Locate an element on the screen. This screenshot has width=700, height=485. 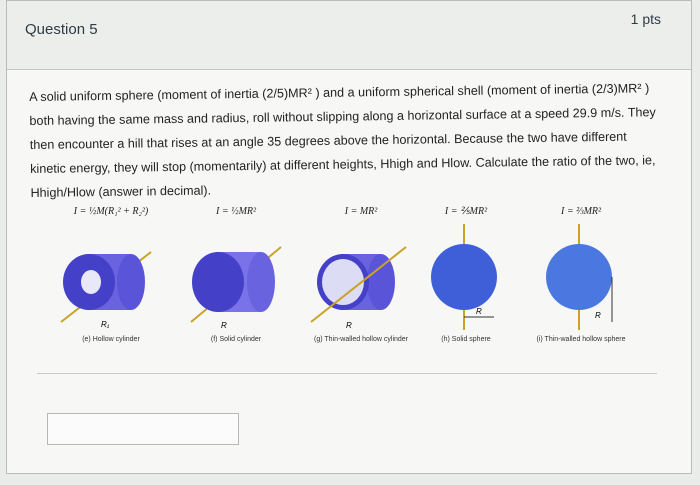
figure-item-solid-sphere: I = ⅖MR² R (h) Solid sphere is located at coordinates (466, 274).